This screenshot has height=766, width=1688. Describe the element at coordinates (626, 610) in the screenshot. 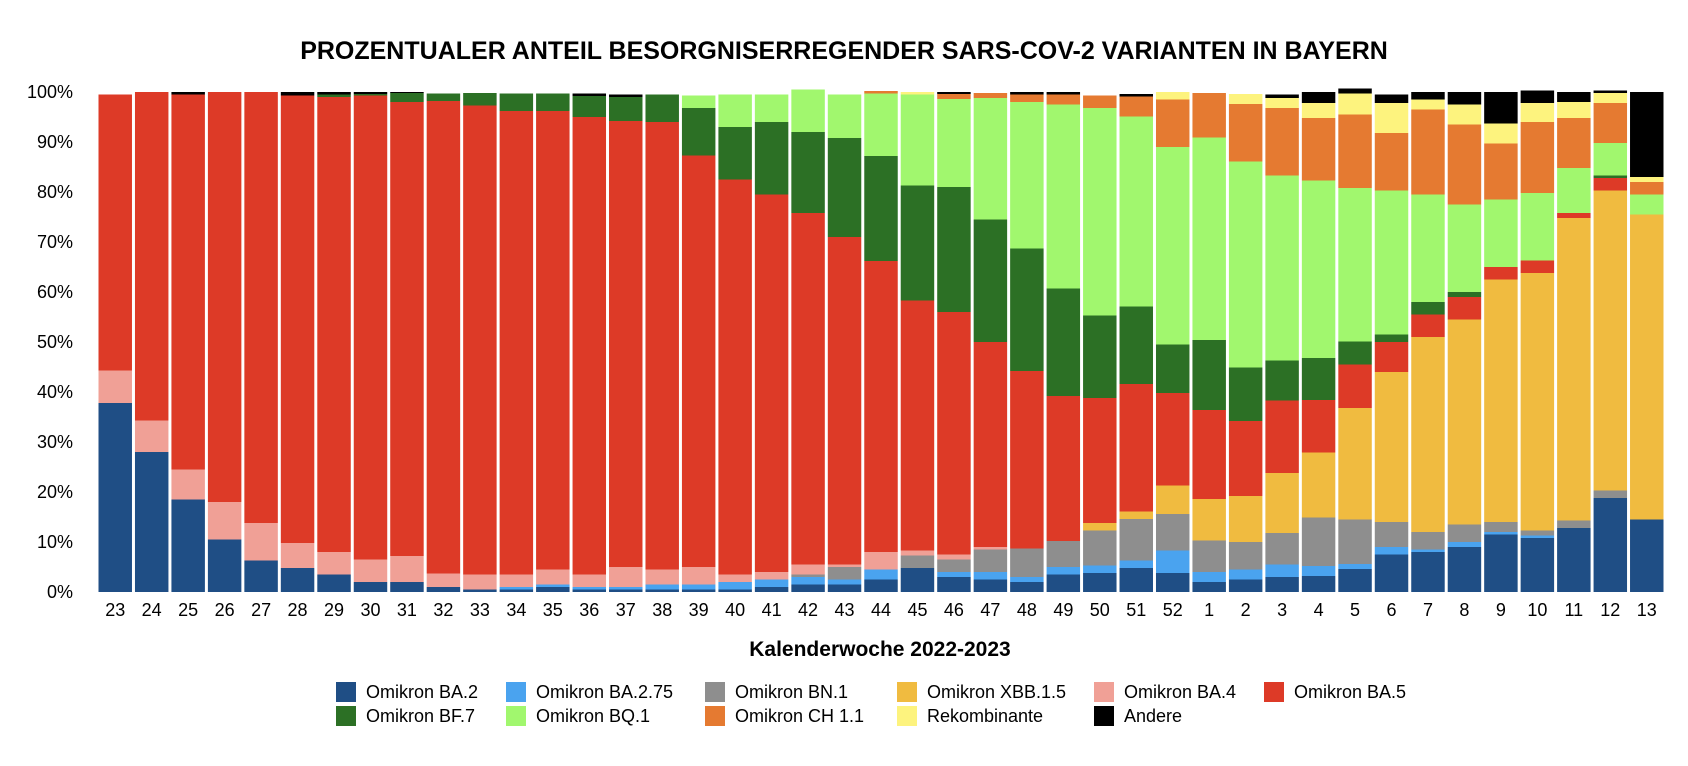

I see `x-tick-label: 37` at that location.